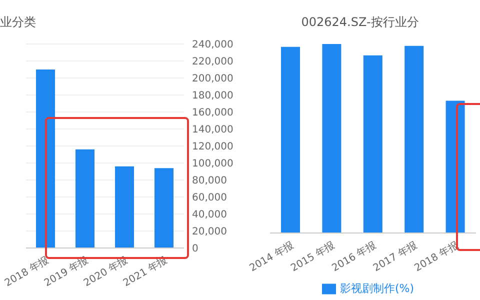  Describe the element at coordinates (213, 45) in the screenshot. I see `y-tick-label: 240,000` at that location.